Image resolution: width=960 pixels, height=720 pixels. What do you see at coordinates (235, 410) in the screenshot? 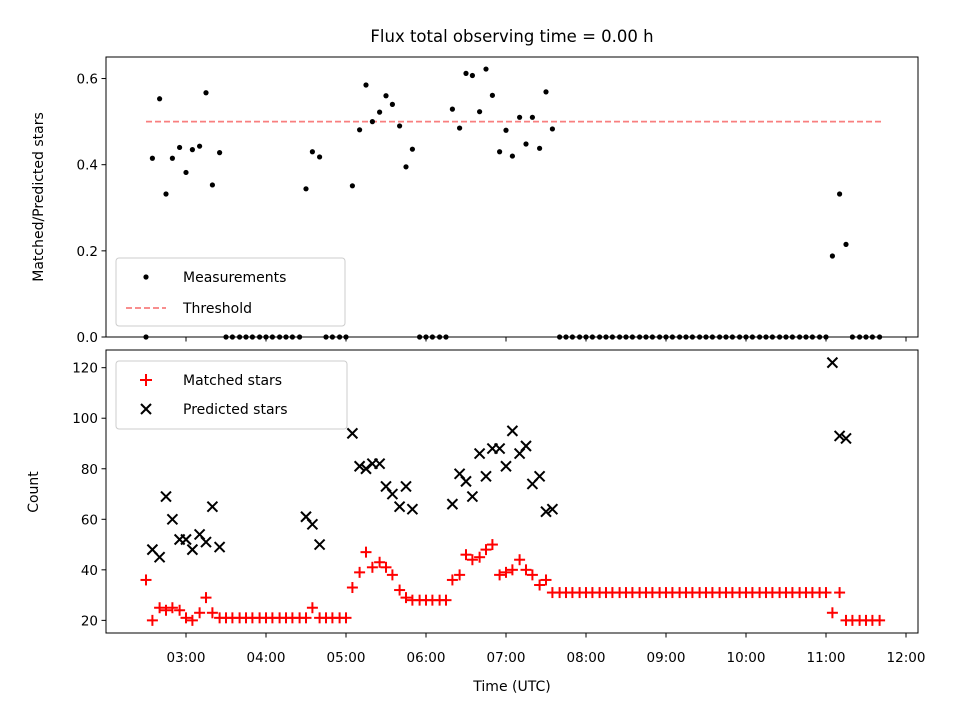
I see `legend-predicted-label: Predicted stars` at bounding box center [235, 410].